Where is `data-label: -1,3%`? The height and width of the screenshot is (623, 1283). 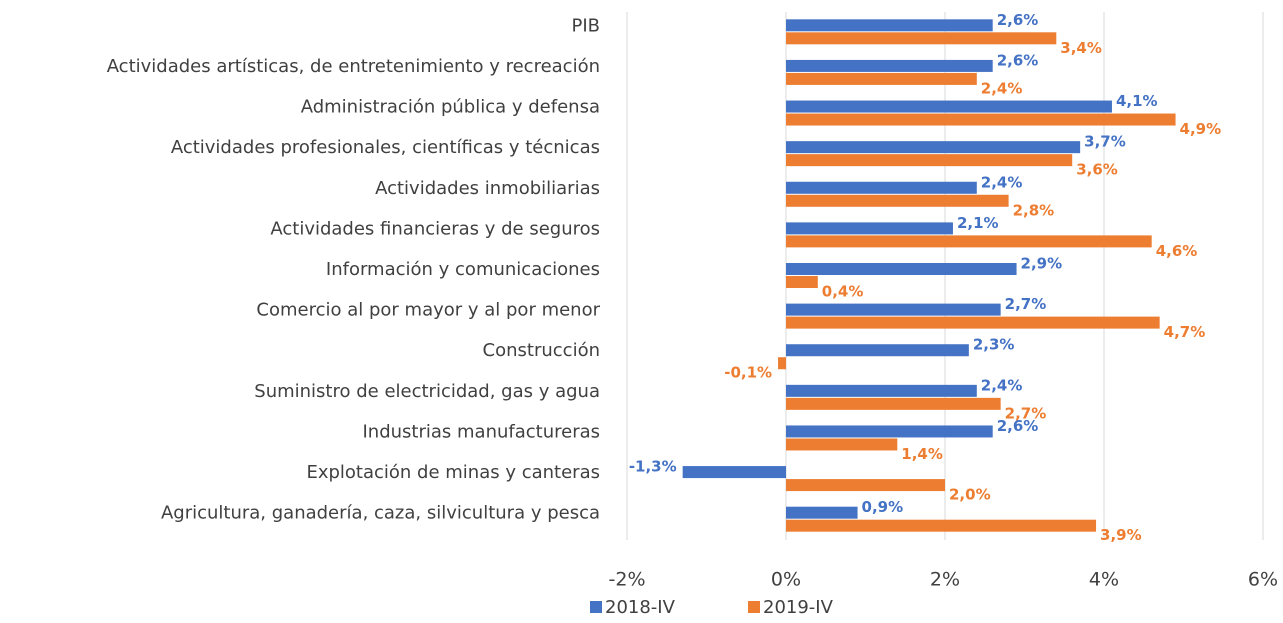
data-label: -1,3% is located at coordinates (653, 467).